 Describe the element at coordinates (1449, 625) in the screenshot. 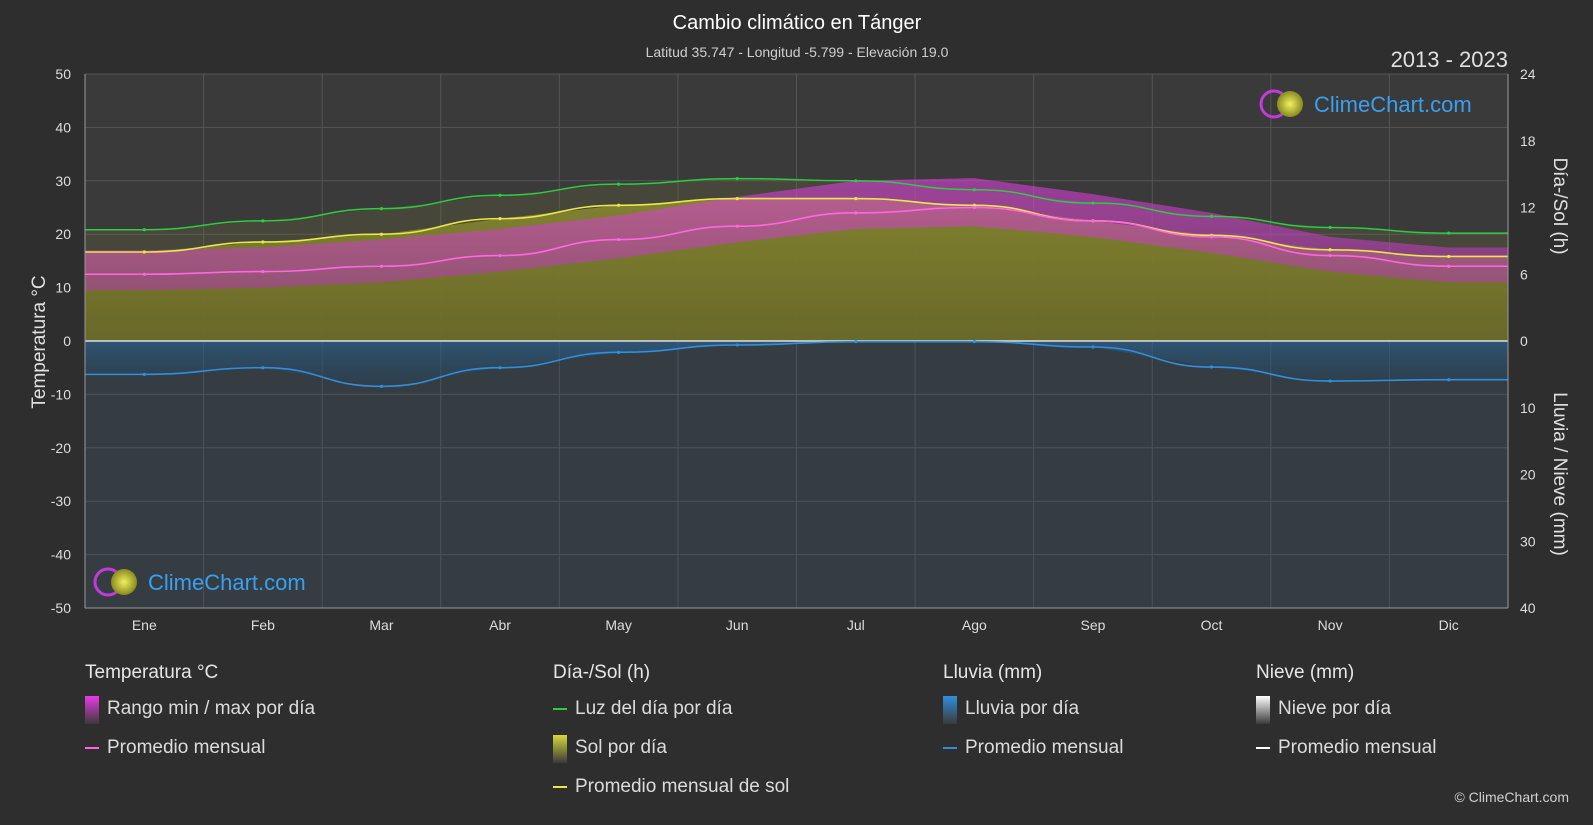

I see `month-label: Dic` at that location.